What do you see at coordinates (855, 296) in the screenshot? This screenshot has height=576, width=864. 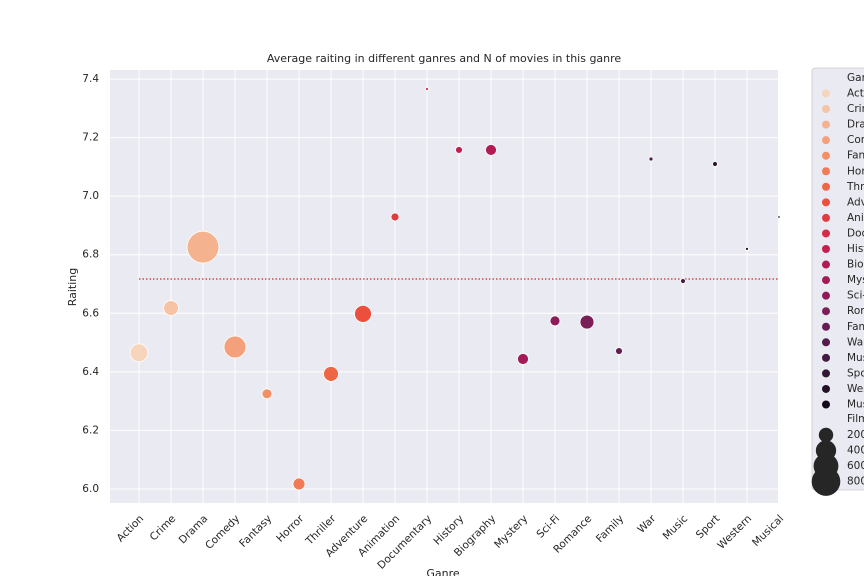 I see `legend-label: Sci-Fi` at bounding box center [855, 296].